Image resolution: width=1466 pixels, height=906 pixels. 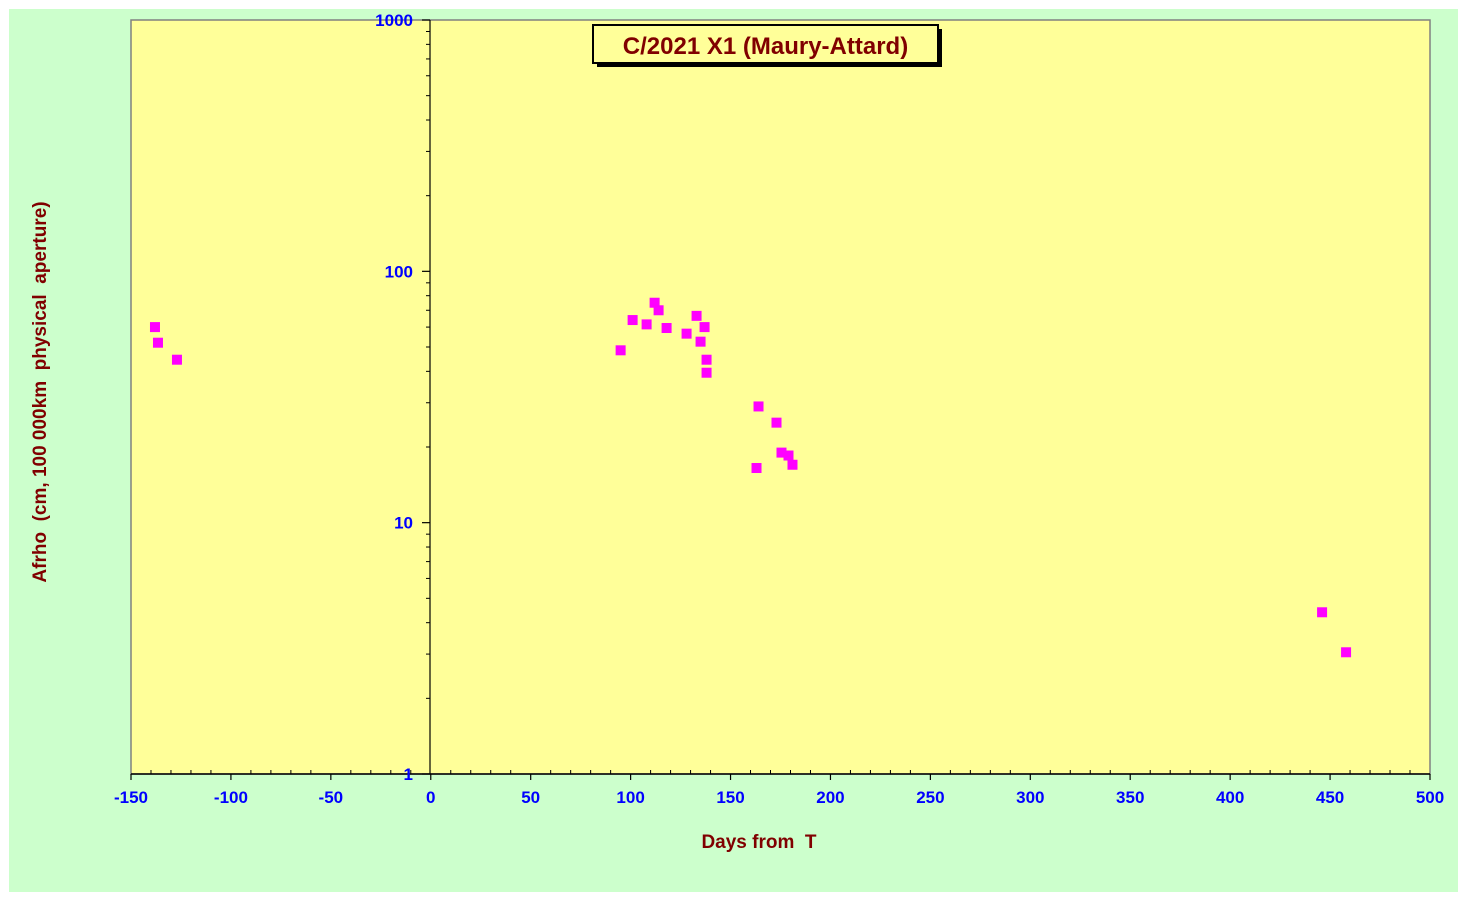 I want to click on x-tick-label: 300, so click(x=1030, y=797).